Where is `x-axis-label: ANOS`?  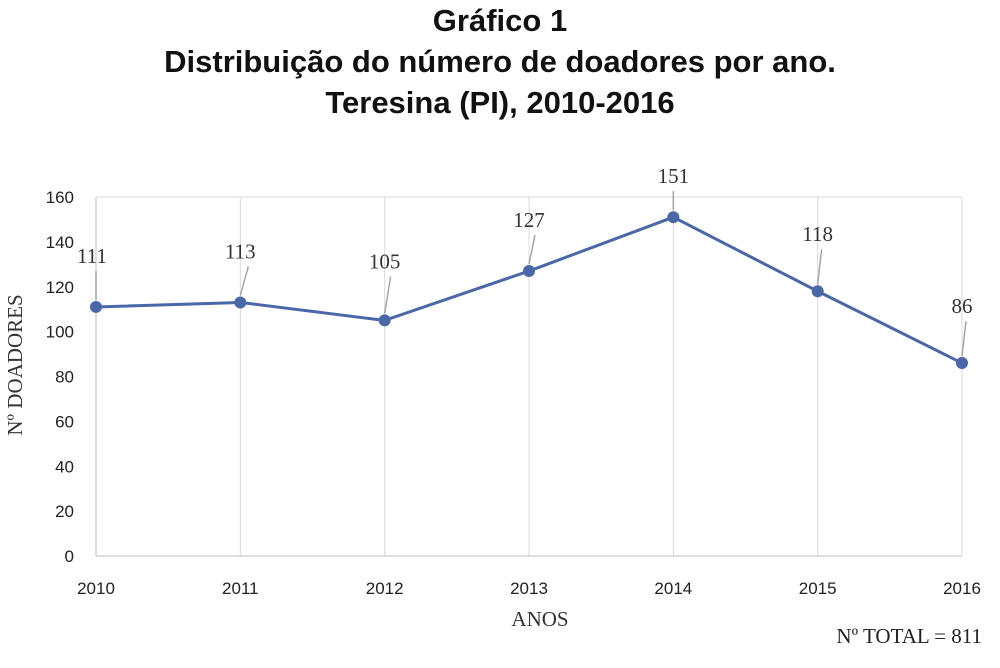 x-axis-label: ANOS is located at coordinates (539, 619).